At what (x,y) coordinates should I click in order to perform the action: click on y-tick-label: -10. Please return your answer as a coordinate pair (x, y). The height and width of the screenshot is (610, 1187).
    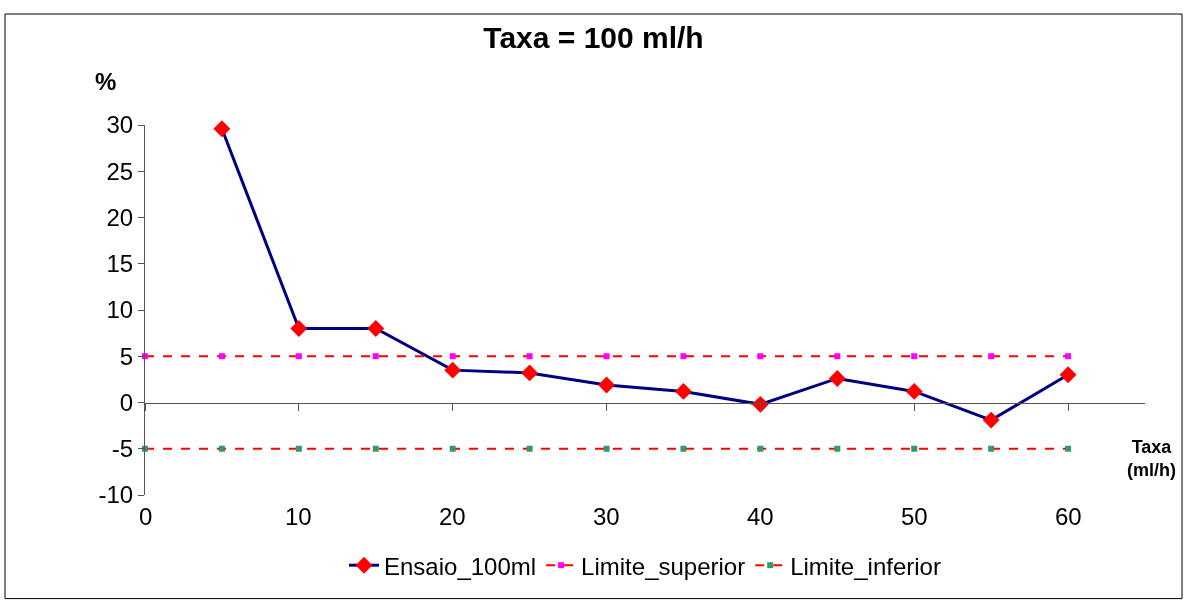
    Looking at the image, I should click on (116, 495).